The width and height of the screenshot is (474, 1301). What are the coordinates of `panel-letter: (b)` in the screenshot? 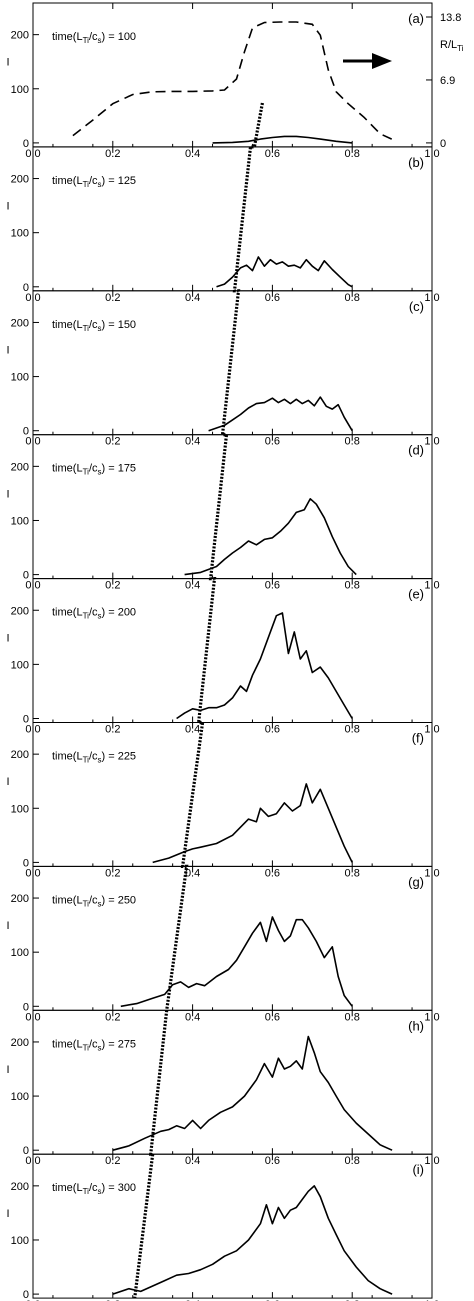 It's located at (416, 162).